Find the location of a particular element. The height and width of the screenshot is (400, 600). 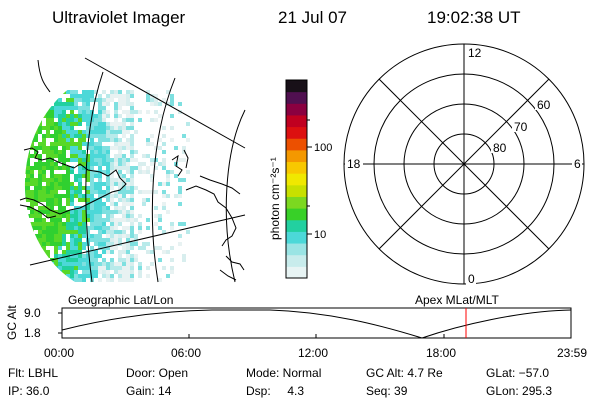

label-bg is located at coordinates (500, 146).